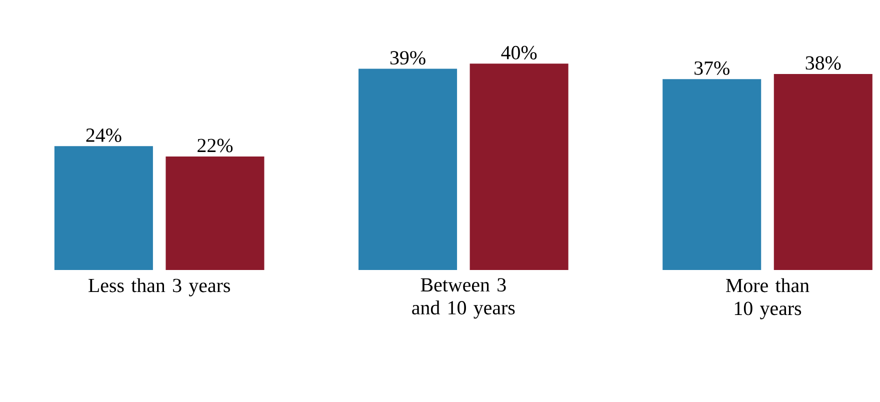 This screenshot has height=402, width=880. What do you see at coordinates (104, 135) in the screenshot?
I see `data-label: 24%` at bounding box center [104, 135].